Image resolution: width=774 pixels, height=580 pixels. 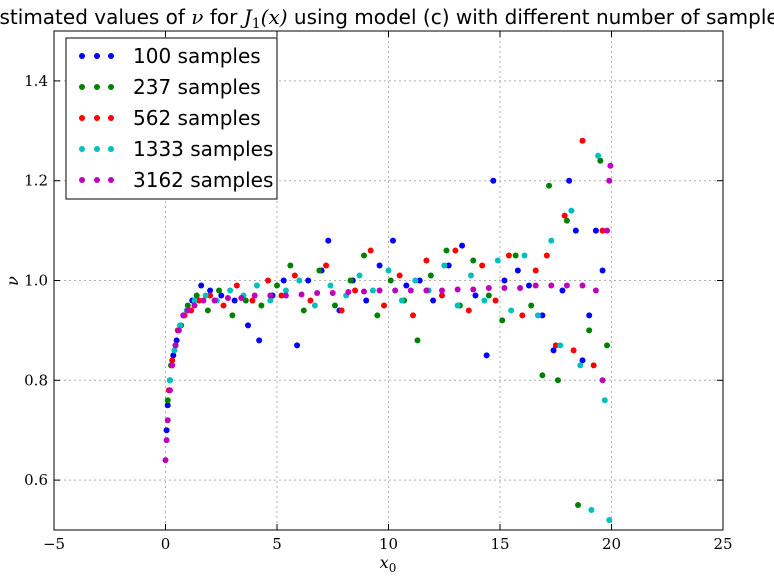 I want to click on x-tick-label: −5, so click(x=54, y=544).